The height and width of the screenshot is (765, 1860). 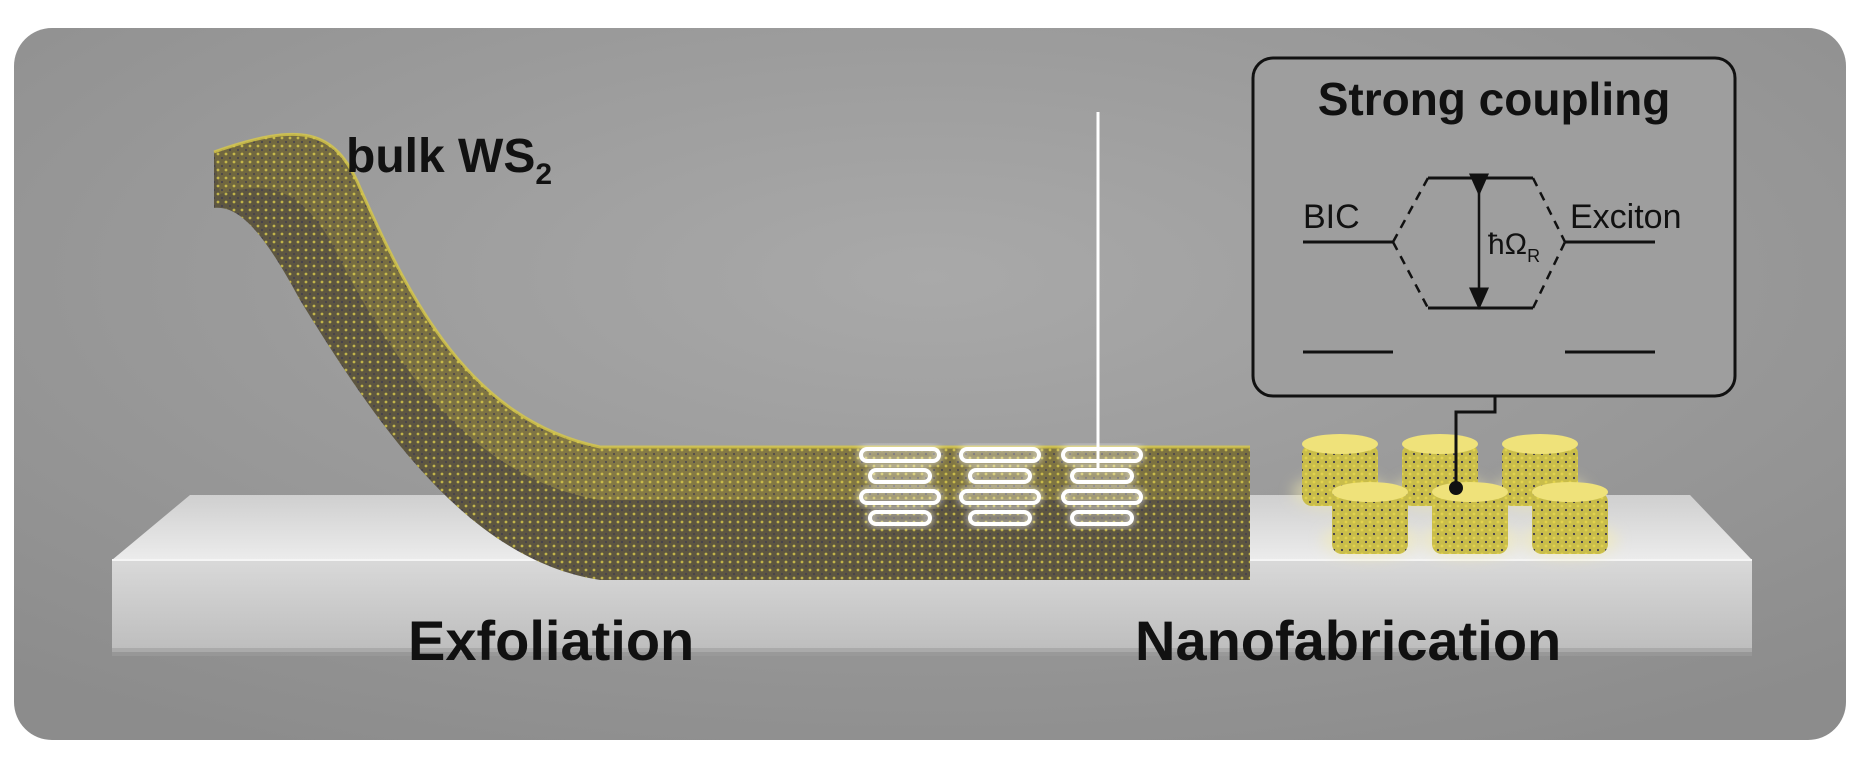 I want to click on bulk-ws2-label: bulk WS2, so click(x=449, y=160).